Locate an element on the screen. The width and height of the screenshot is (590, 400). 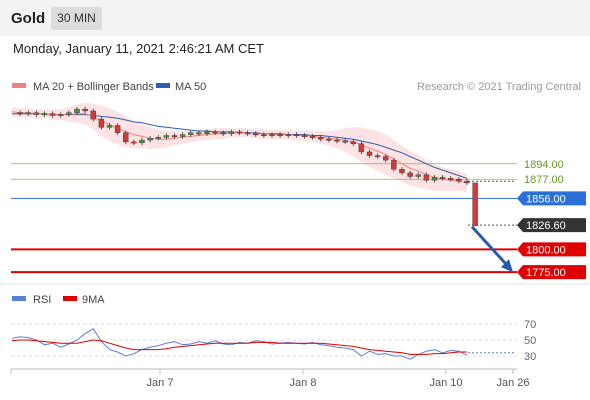
x-tick-label-3: Jan 26 is located at coordinates (512, 383).